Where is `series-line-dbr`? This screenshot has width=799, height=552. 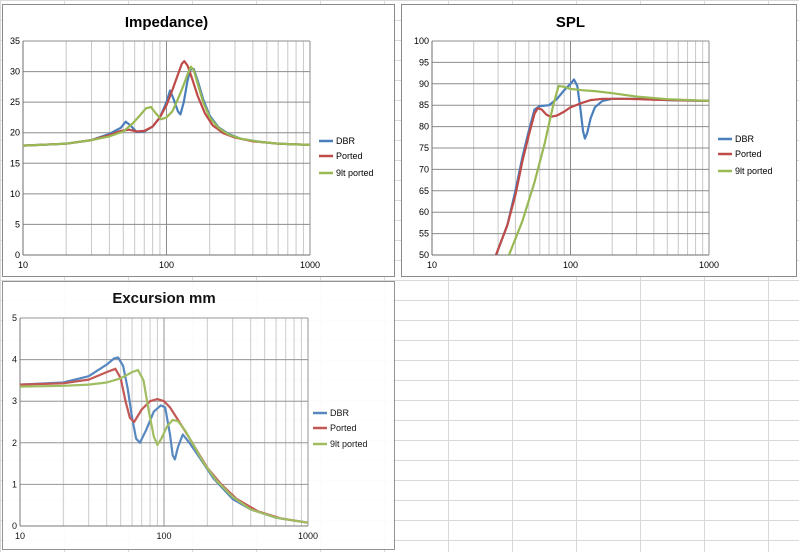 series-line-dbr is located at coordinates (601, 166).